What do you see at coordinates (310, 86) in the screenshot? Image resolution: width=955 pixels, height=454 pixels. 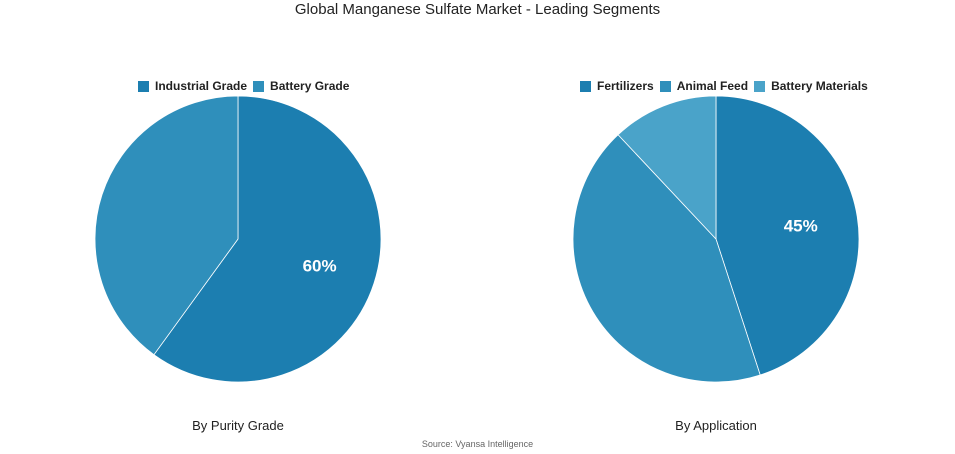 I see `legend-label: Battery Grade` at bounding box center [310, 86].